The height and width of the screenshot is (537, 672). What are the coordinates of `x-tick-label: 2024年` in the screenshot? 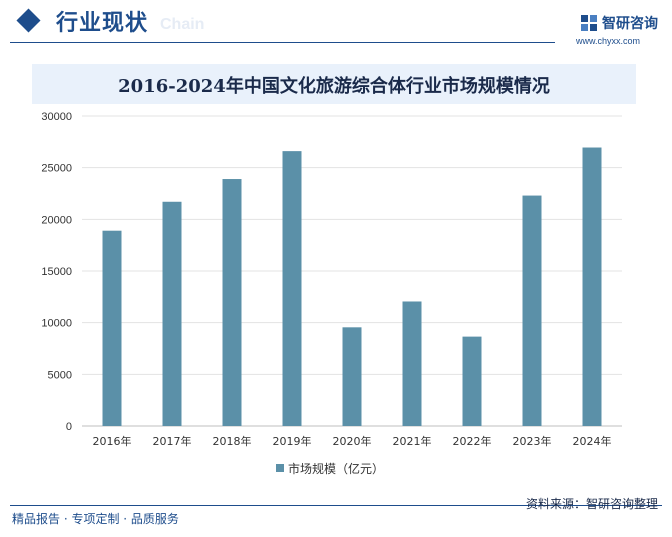 It's located at (592, 441).